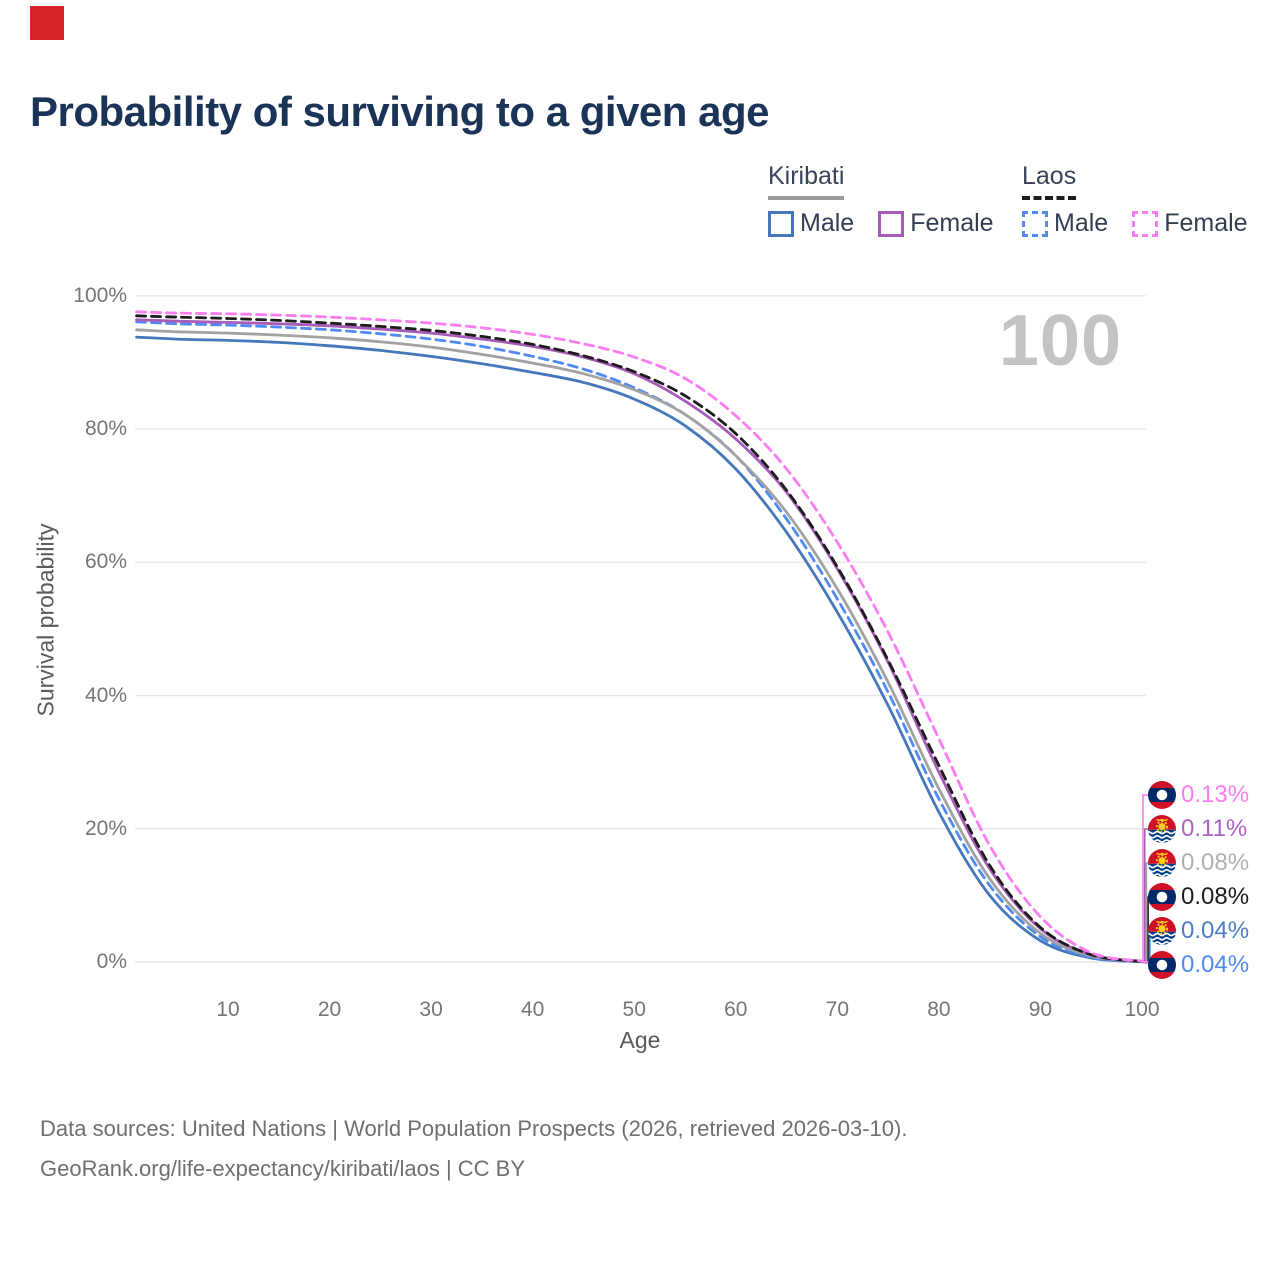 The width and height of the screenshot is (1280, 1280). I want to click on y-axis-title: Survival probability, so click(45, 620).